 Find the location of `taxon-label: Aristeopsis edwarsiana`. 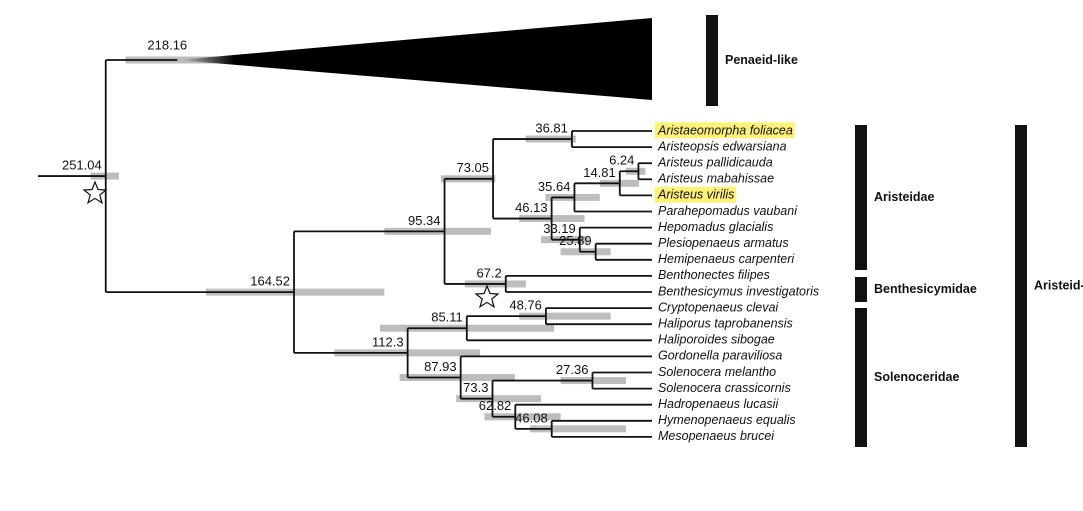

taxon-label: Aristeopsis edwarsiana is located at coordinates (722, 146).